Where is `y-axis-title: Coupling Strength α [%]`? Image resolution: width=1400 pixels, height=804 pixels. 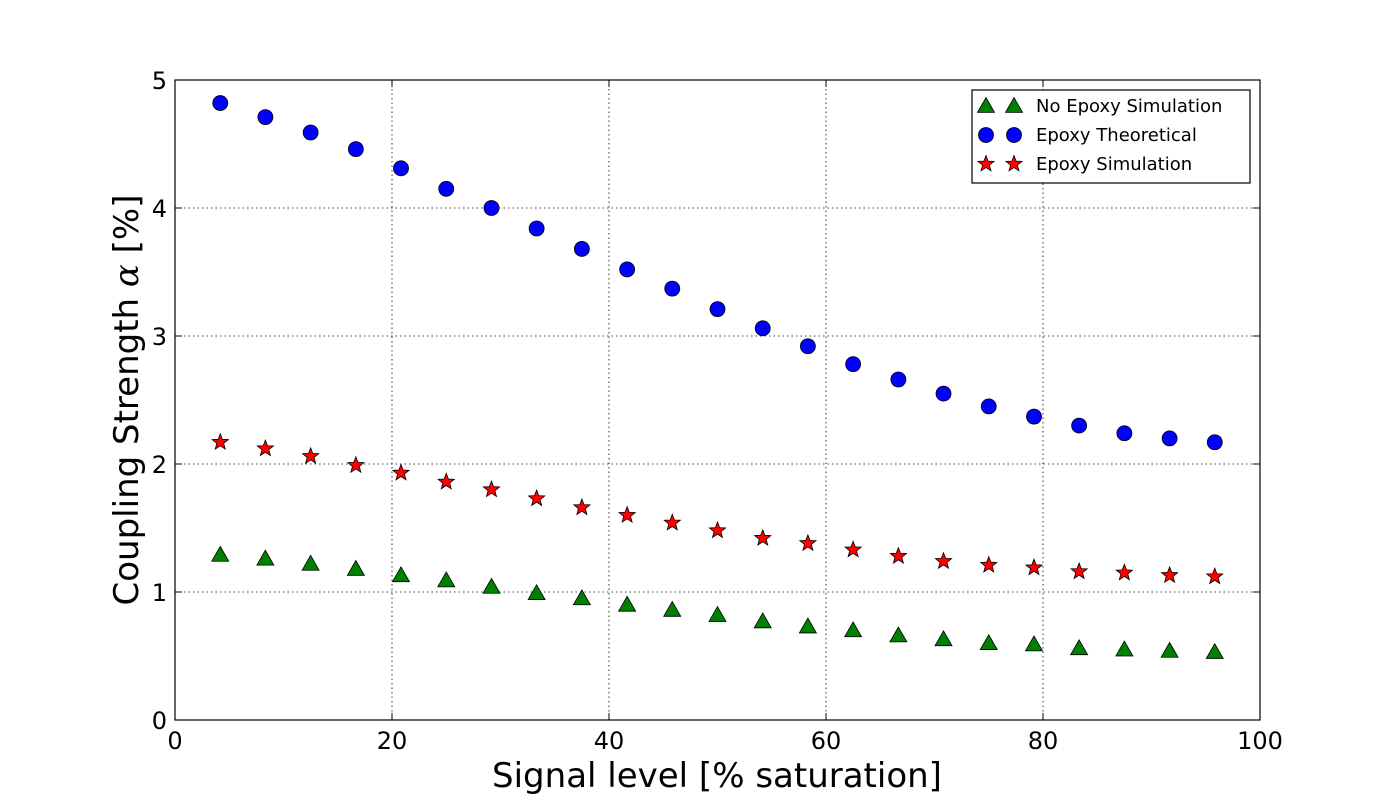
y-axis-title: Coupling Strength α [%] is located at coordinates (127, 399).